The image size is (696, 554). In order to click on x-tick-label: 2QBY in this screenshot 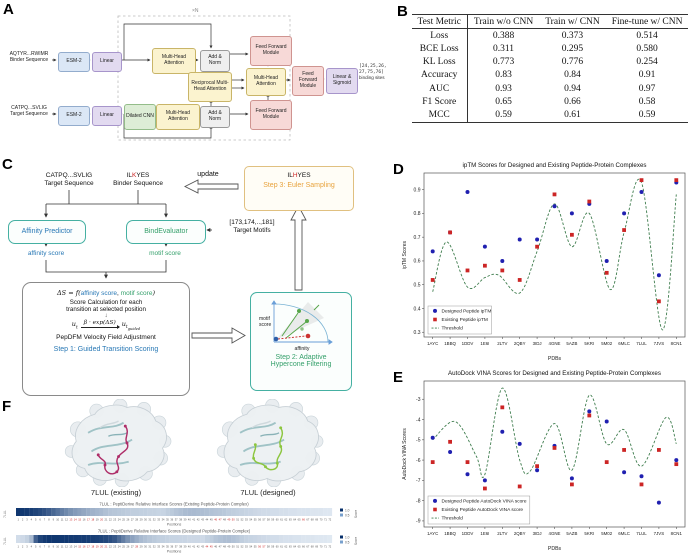, I will do `click(520, 533)`.